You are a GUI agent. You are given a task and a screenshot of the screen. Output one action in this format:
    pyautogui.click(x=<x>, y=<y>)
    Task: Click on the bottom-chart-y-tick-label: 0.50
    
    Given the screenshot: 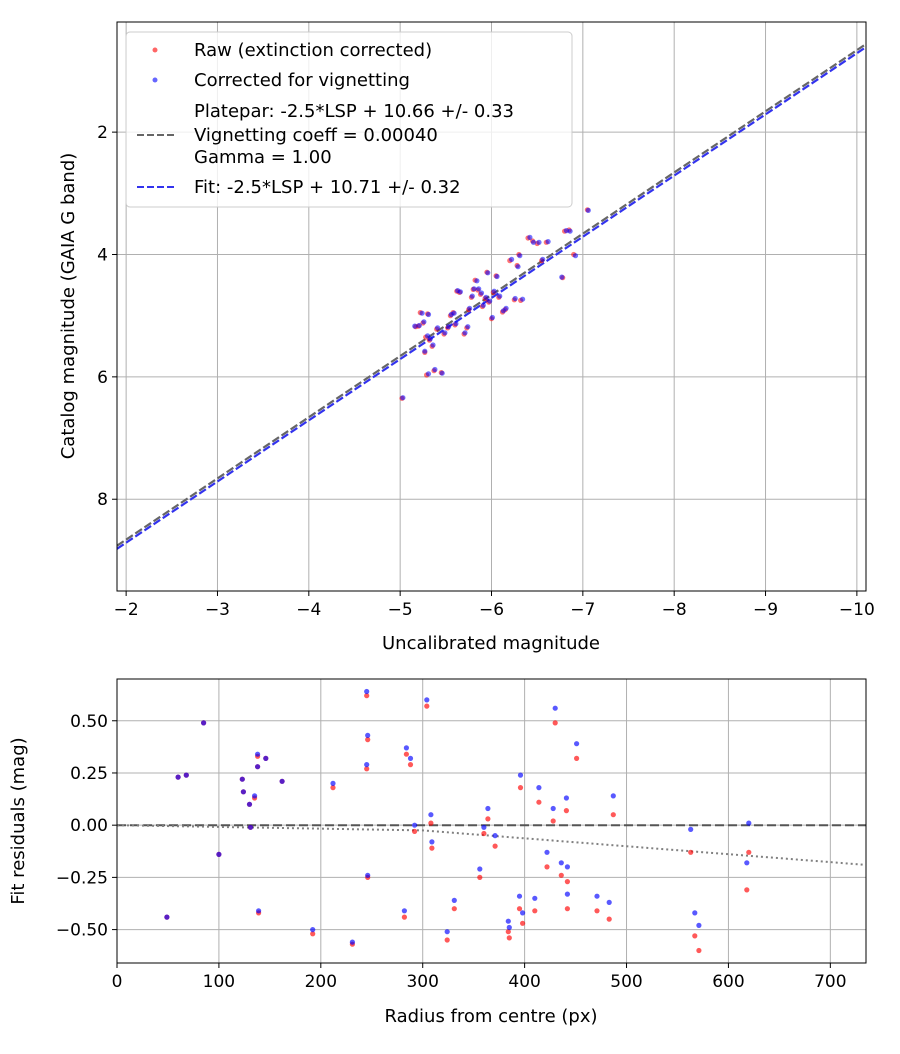 What is the action you would take?
    pyautogui.click(x=89, y=722)
    